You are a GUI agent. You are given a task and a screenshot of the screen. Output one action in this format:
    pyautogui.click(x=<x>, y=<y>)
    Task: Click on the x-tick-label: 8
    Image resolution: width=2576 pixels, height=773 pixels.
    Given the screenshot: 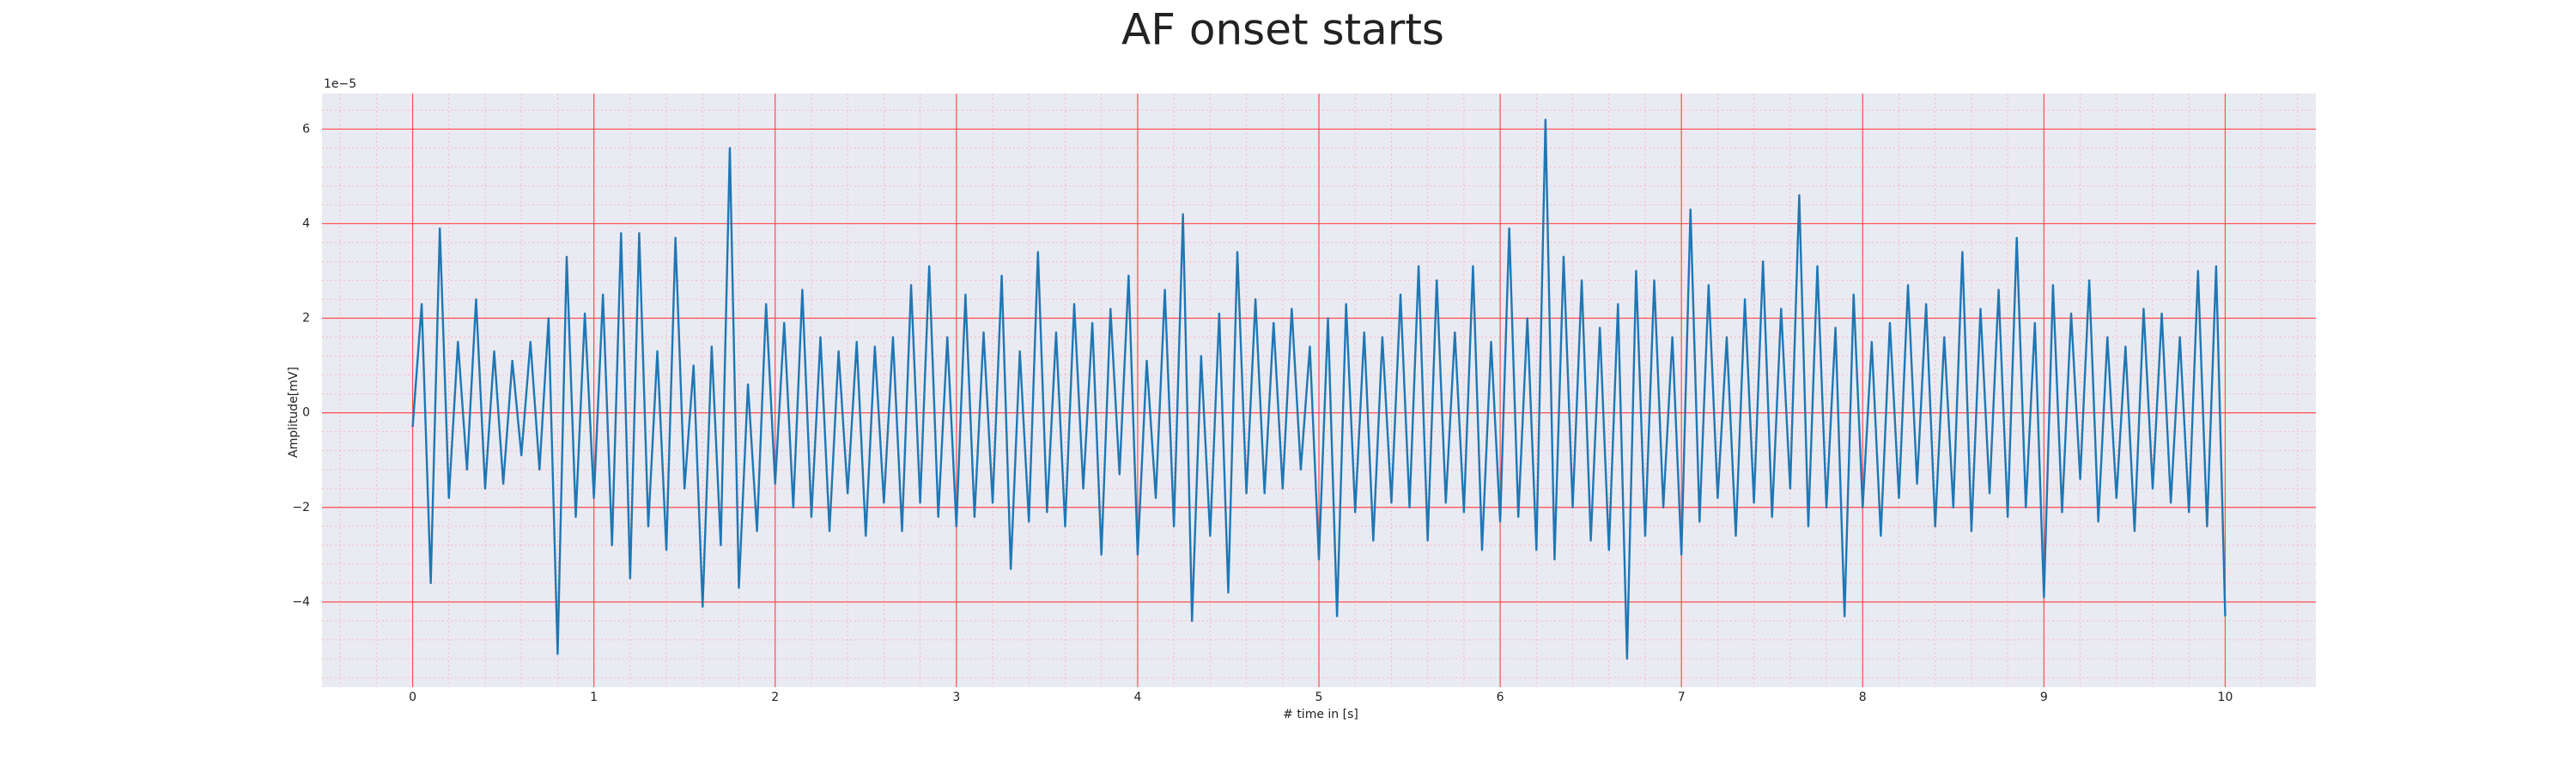 What is the action you would take?
    pyautogui.click(x=1863, y=697)
    